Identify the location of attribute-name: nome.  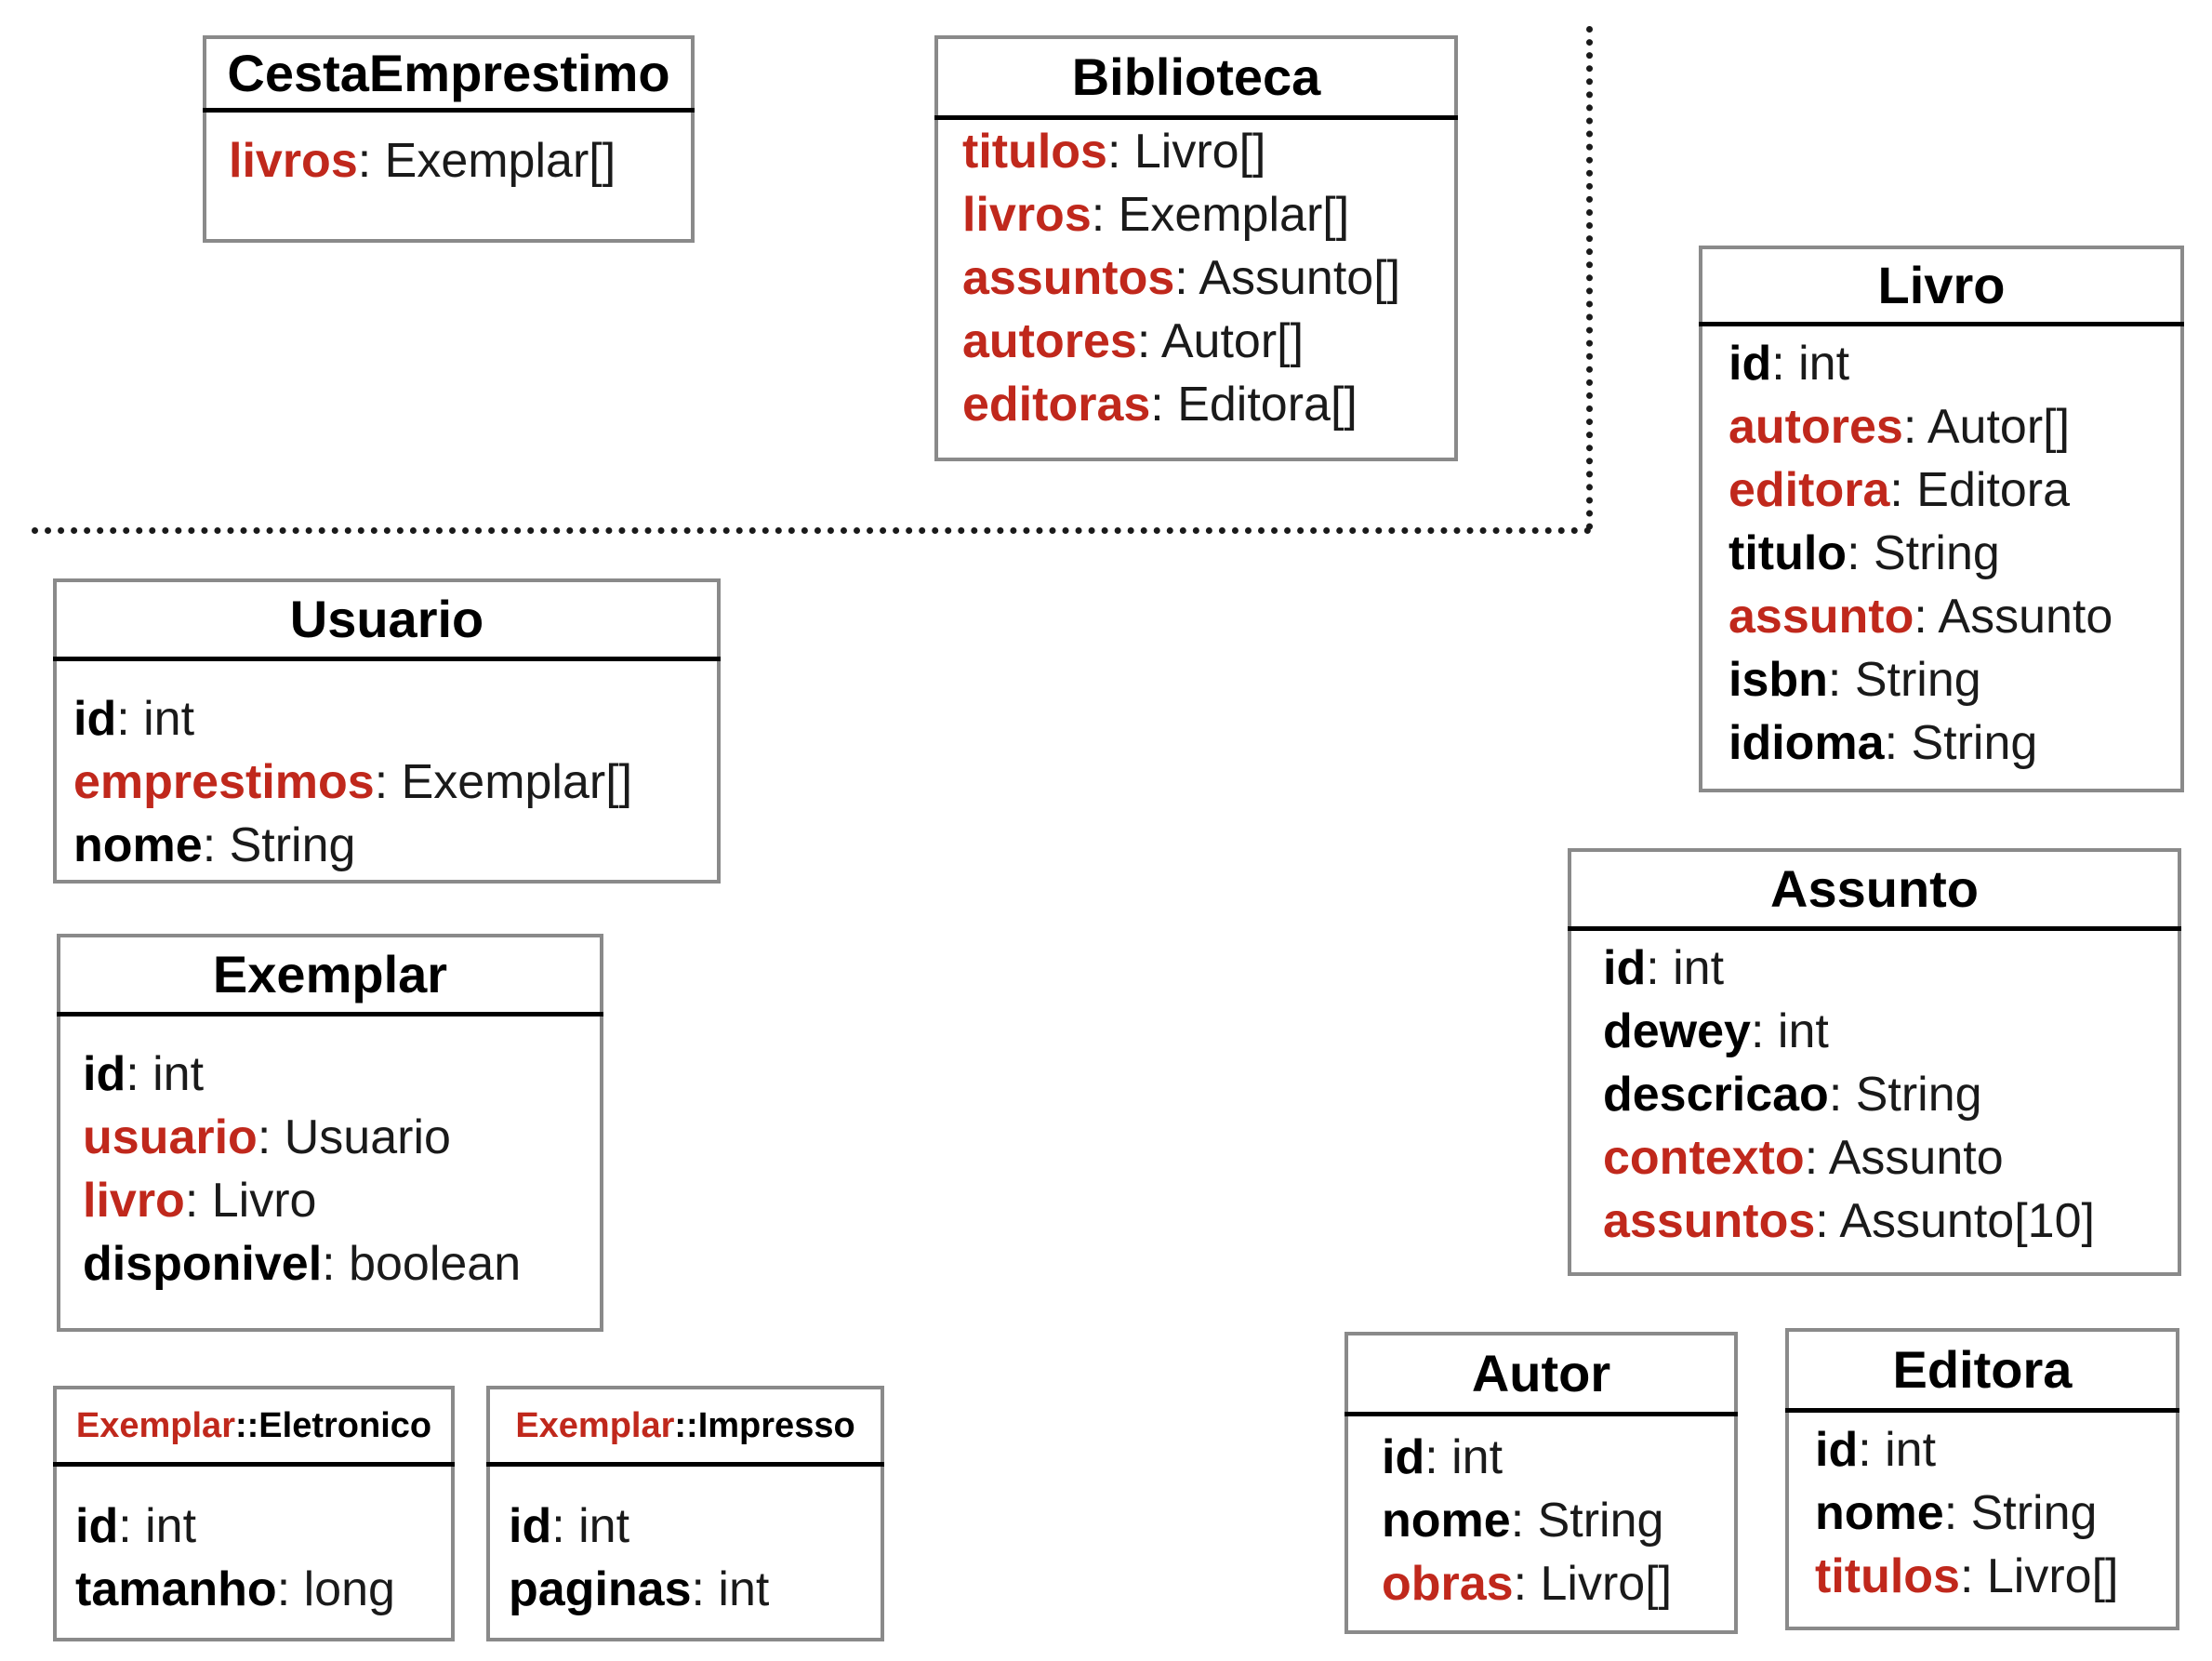
(1879, 1513).